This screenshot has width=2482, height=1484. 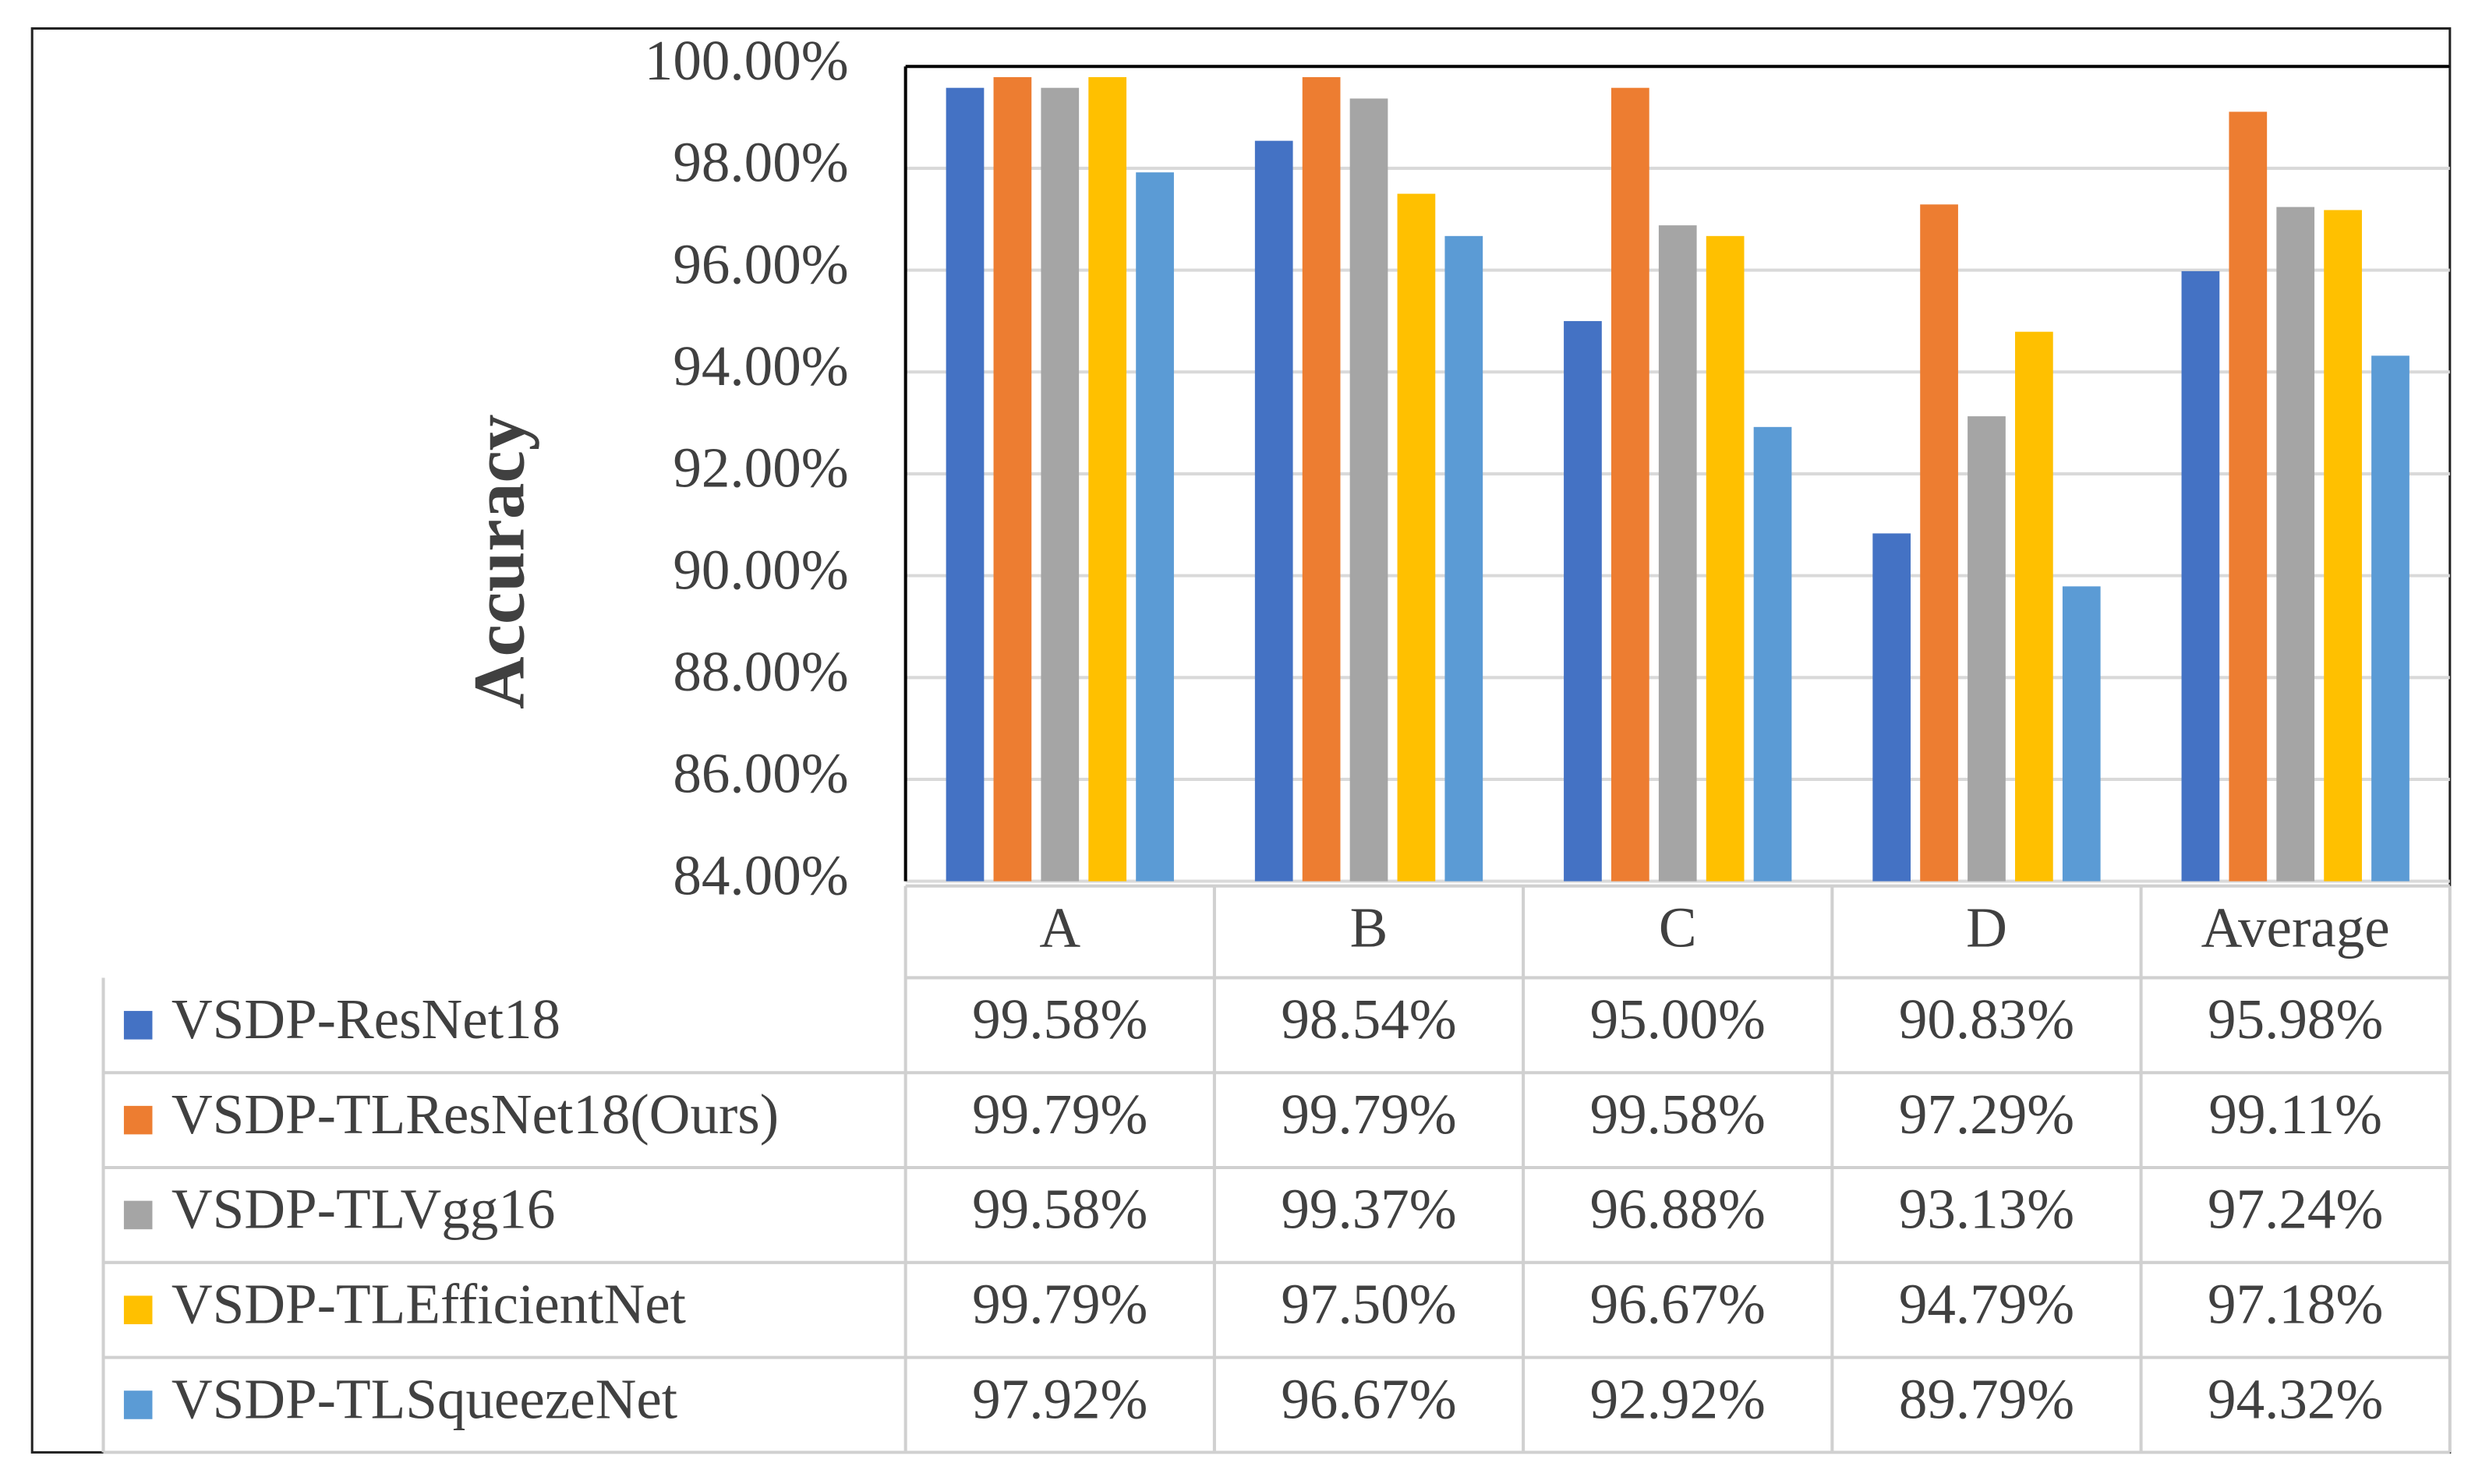 I want to click on table-value: 97.50%, so click(x=1368, y=1303).